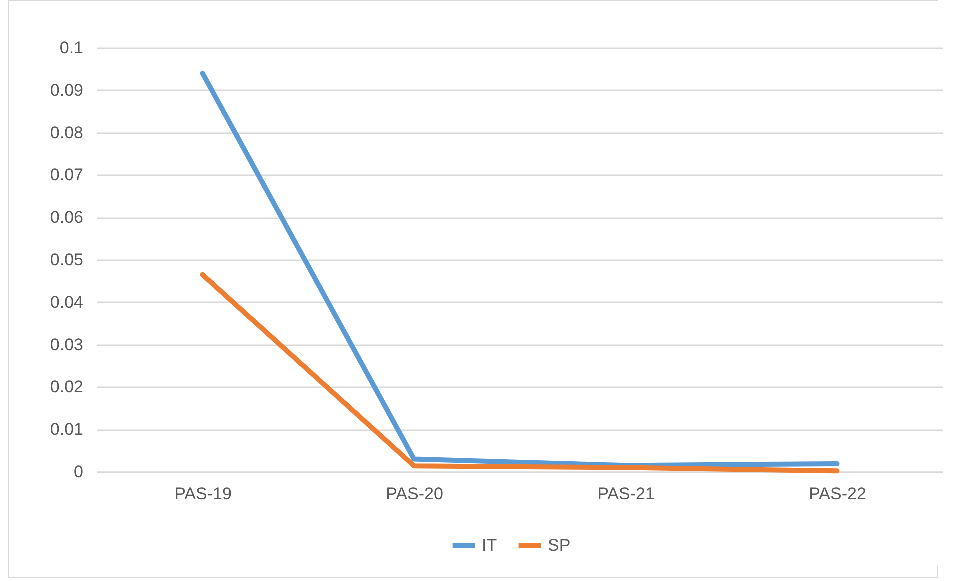 The image size is (956, 581). What do you see at coordinates (559, 545) in the screenshot?
I see `legend-label: SP` at bounding box center [559, 545].